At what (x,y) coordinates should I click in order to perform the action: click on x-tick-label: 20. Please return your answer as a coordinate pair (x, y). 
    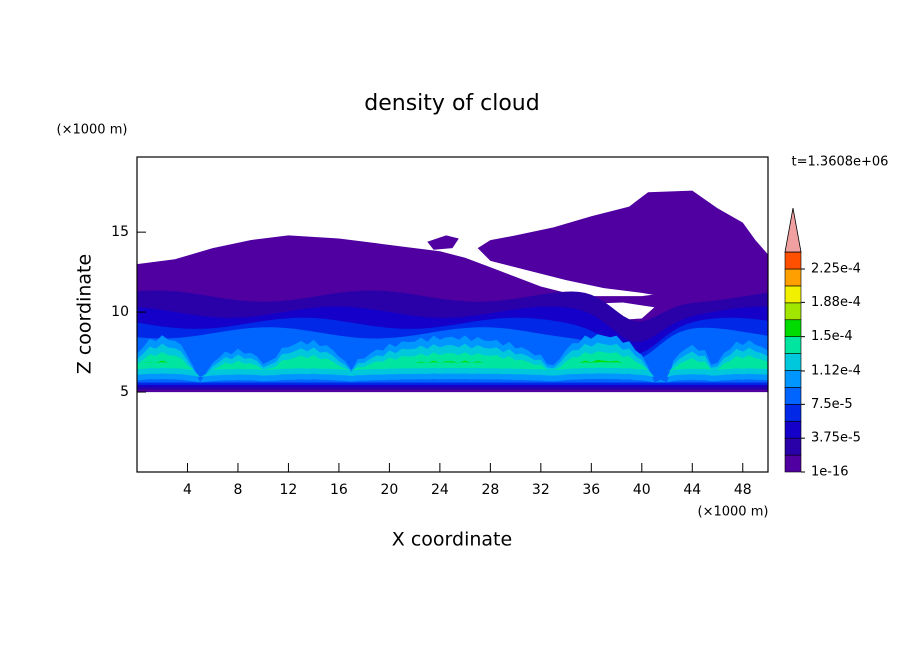
    Looking at the image, I should click on (389, 490).